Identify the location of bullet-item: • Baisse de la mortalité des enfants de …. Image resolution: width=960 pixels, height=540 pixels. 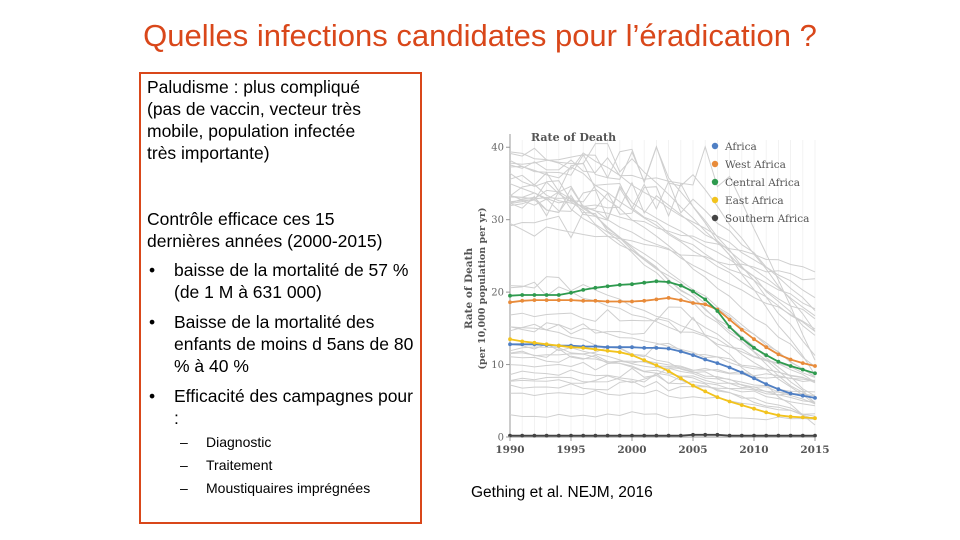
(284, 344).